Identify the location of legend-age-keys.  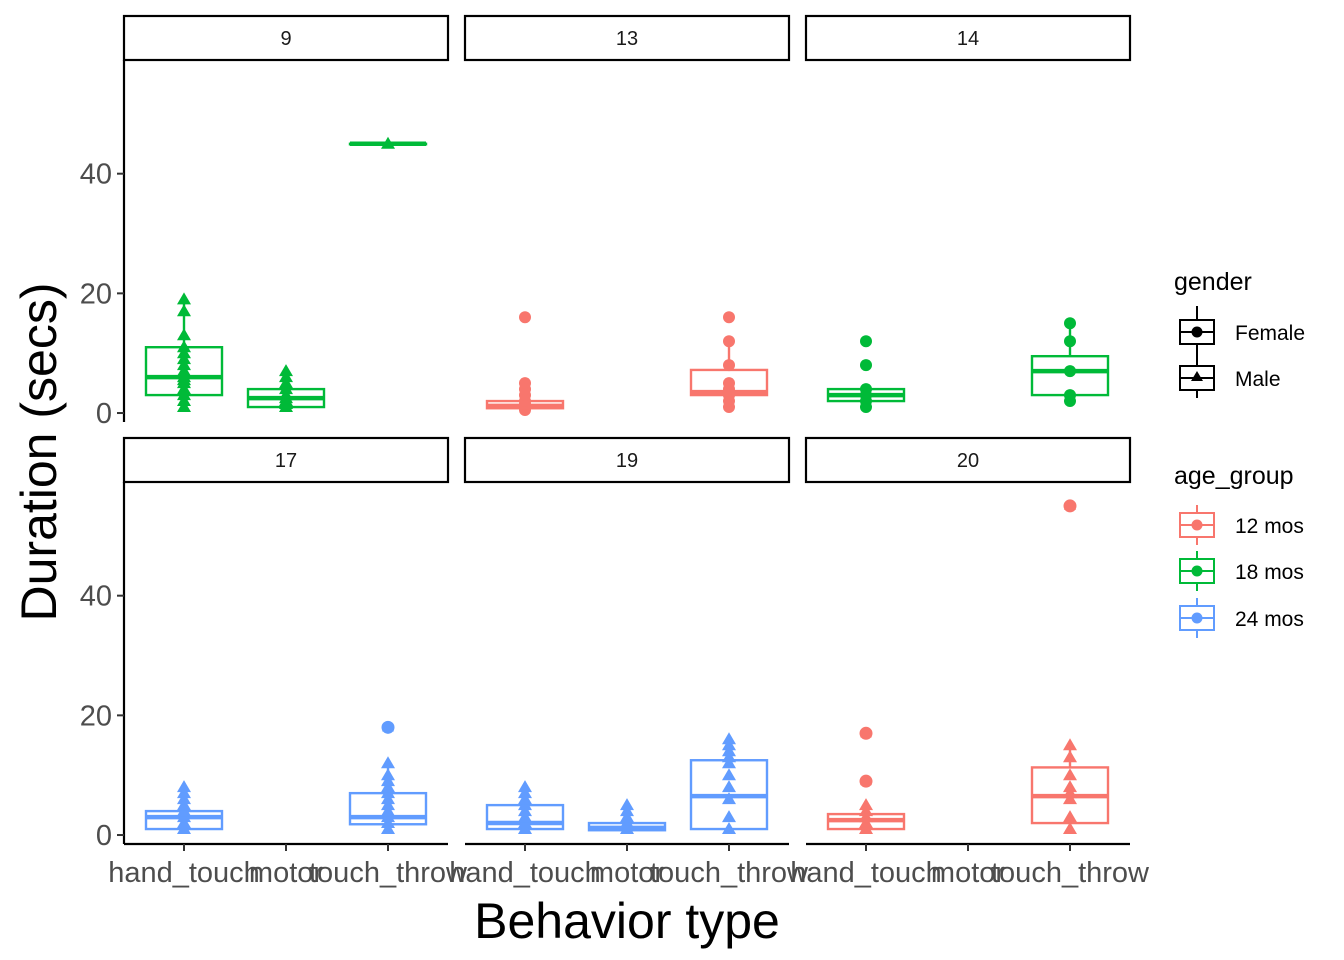
(1197, 571).